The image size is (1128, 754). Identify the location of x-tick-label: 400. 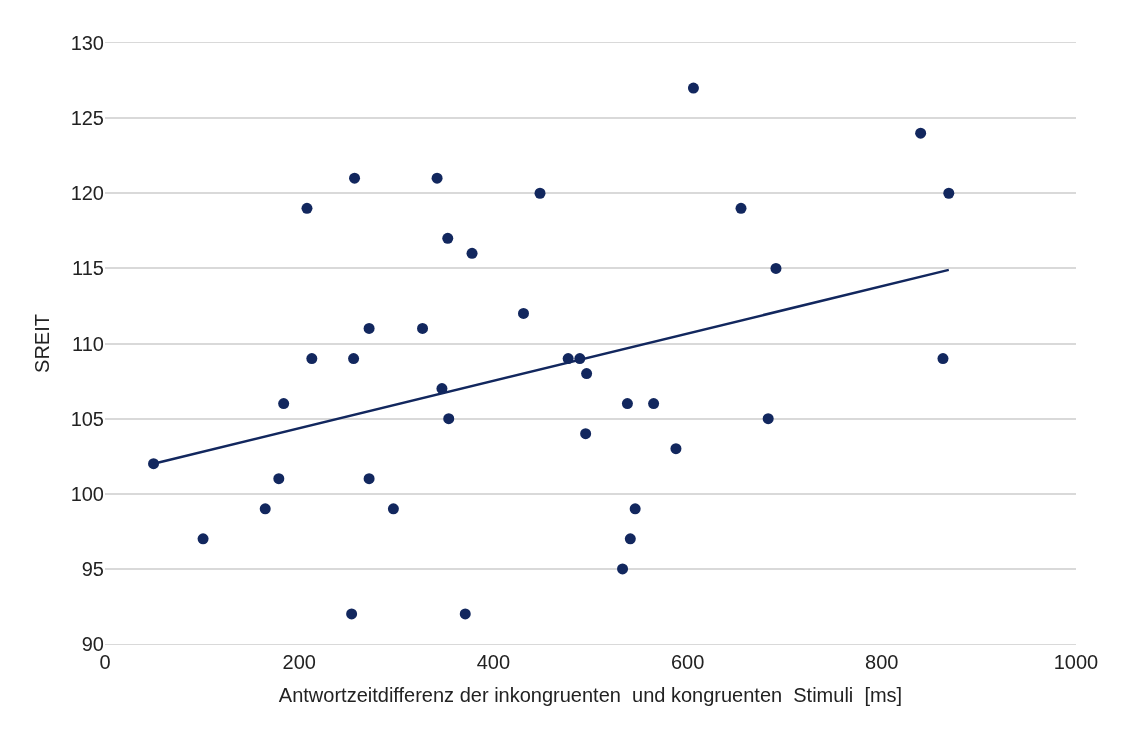
(493, 662).